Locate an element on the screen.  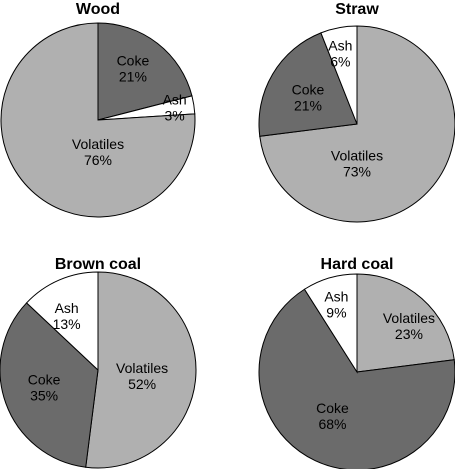
slice-value-label: 52% is located at coordinates (142, 384).